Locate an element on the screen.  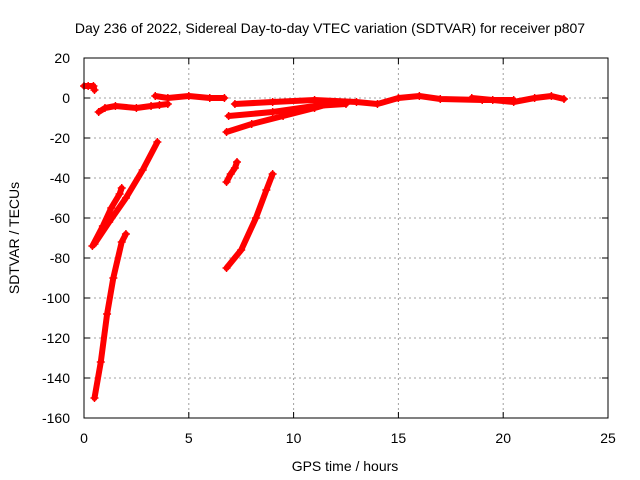
y-tick-label: -80 is located at coordinates (60, 258).